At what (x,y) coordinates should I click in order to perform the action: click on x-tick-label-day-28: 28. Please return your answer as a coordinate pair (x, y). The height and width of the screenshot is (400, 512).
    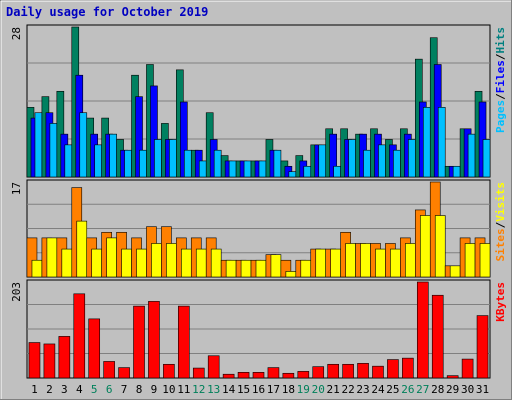
    Looking at the image, I should click on (437, 389).